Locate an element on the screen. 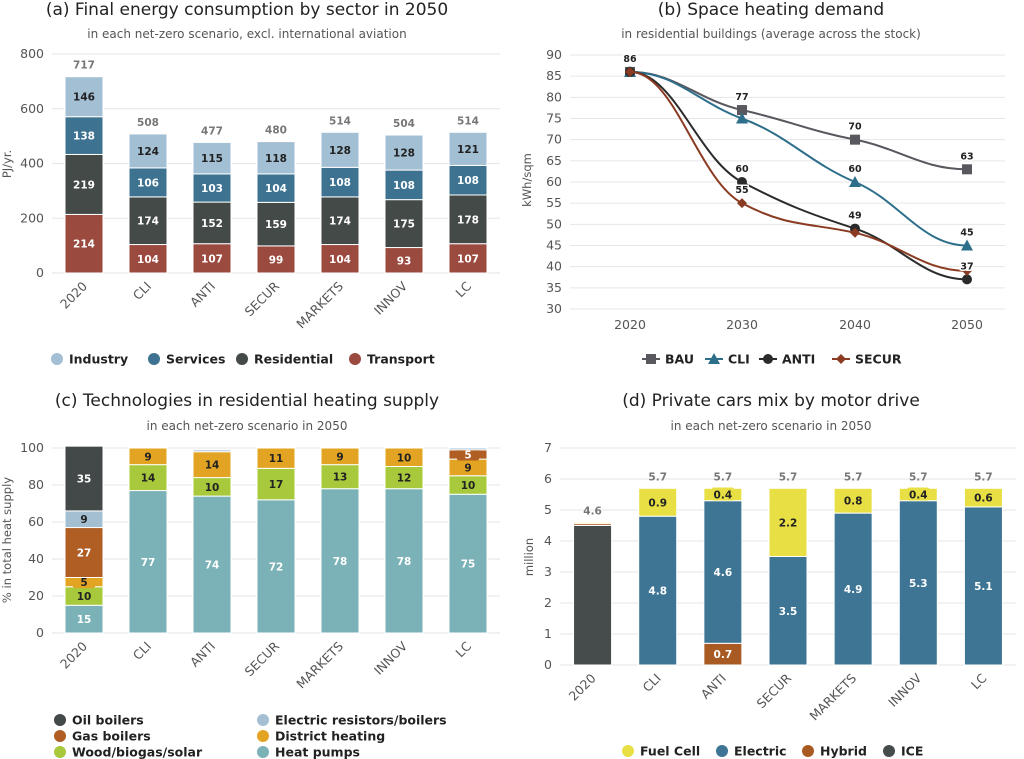 The height and width of the screenshot is (759, 1024). series-line-anti is located at coordinates (798, 175).